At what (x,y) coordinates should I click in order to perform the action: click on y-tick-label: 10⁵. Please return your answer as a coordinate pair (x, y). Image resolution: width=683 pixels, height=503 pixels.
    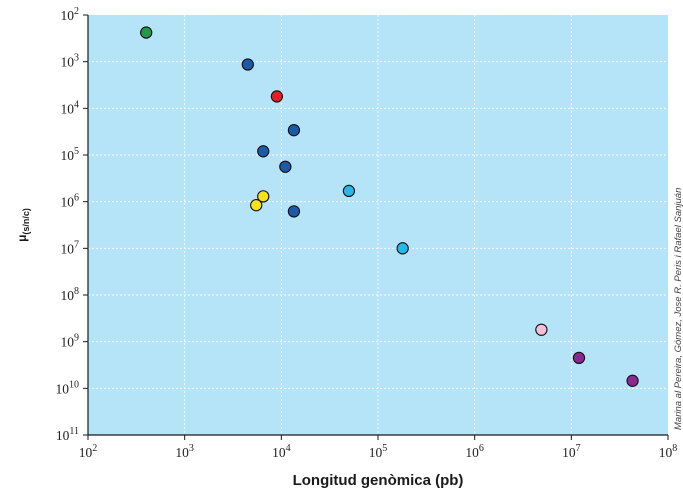
    Looking at the image, I should click on (70, 154).